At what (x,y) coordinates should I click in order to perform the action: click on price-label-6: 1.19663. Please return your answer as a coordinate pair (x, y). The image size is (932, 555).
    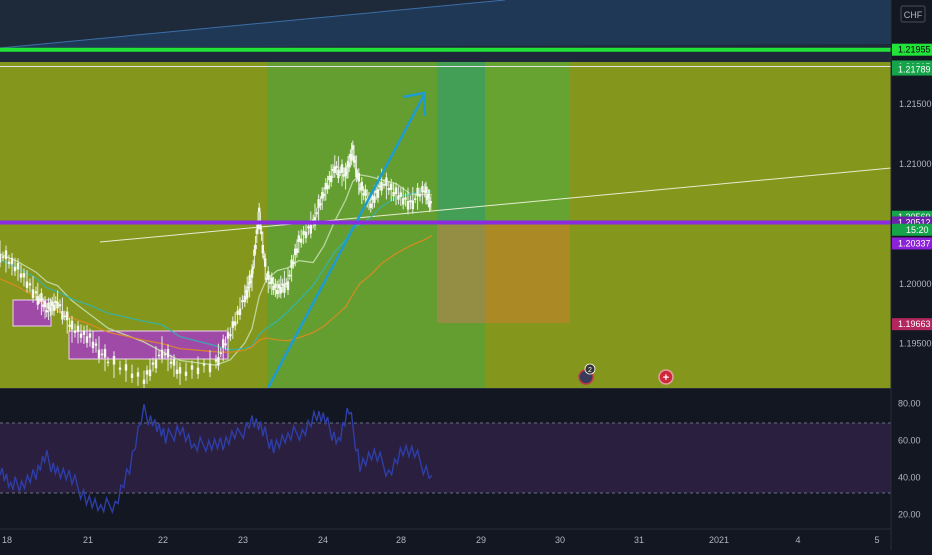
    Looking at the image, I should click on (914, 324).